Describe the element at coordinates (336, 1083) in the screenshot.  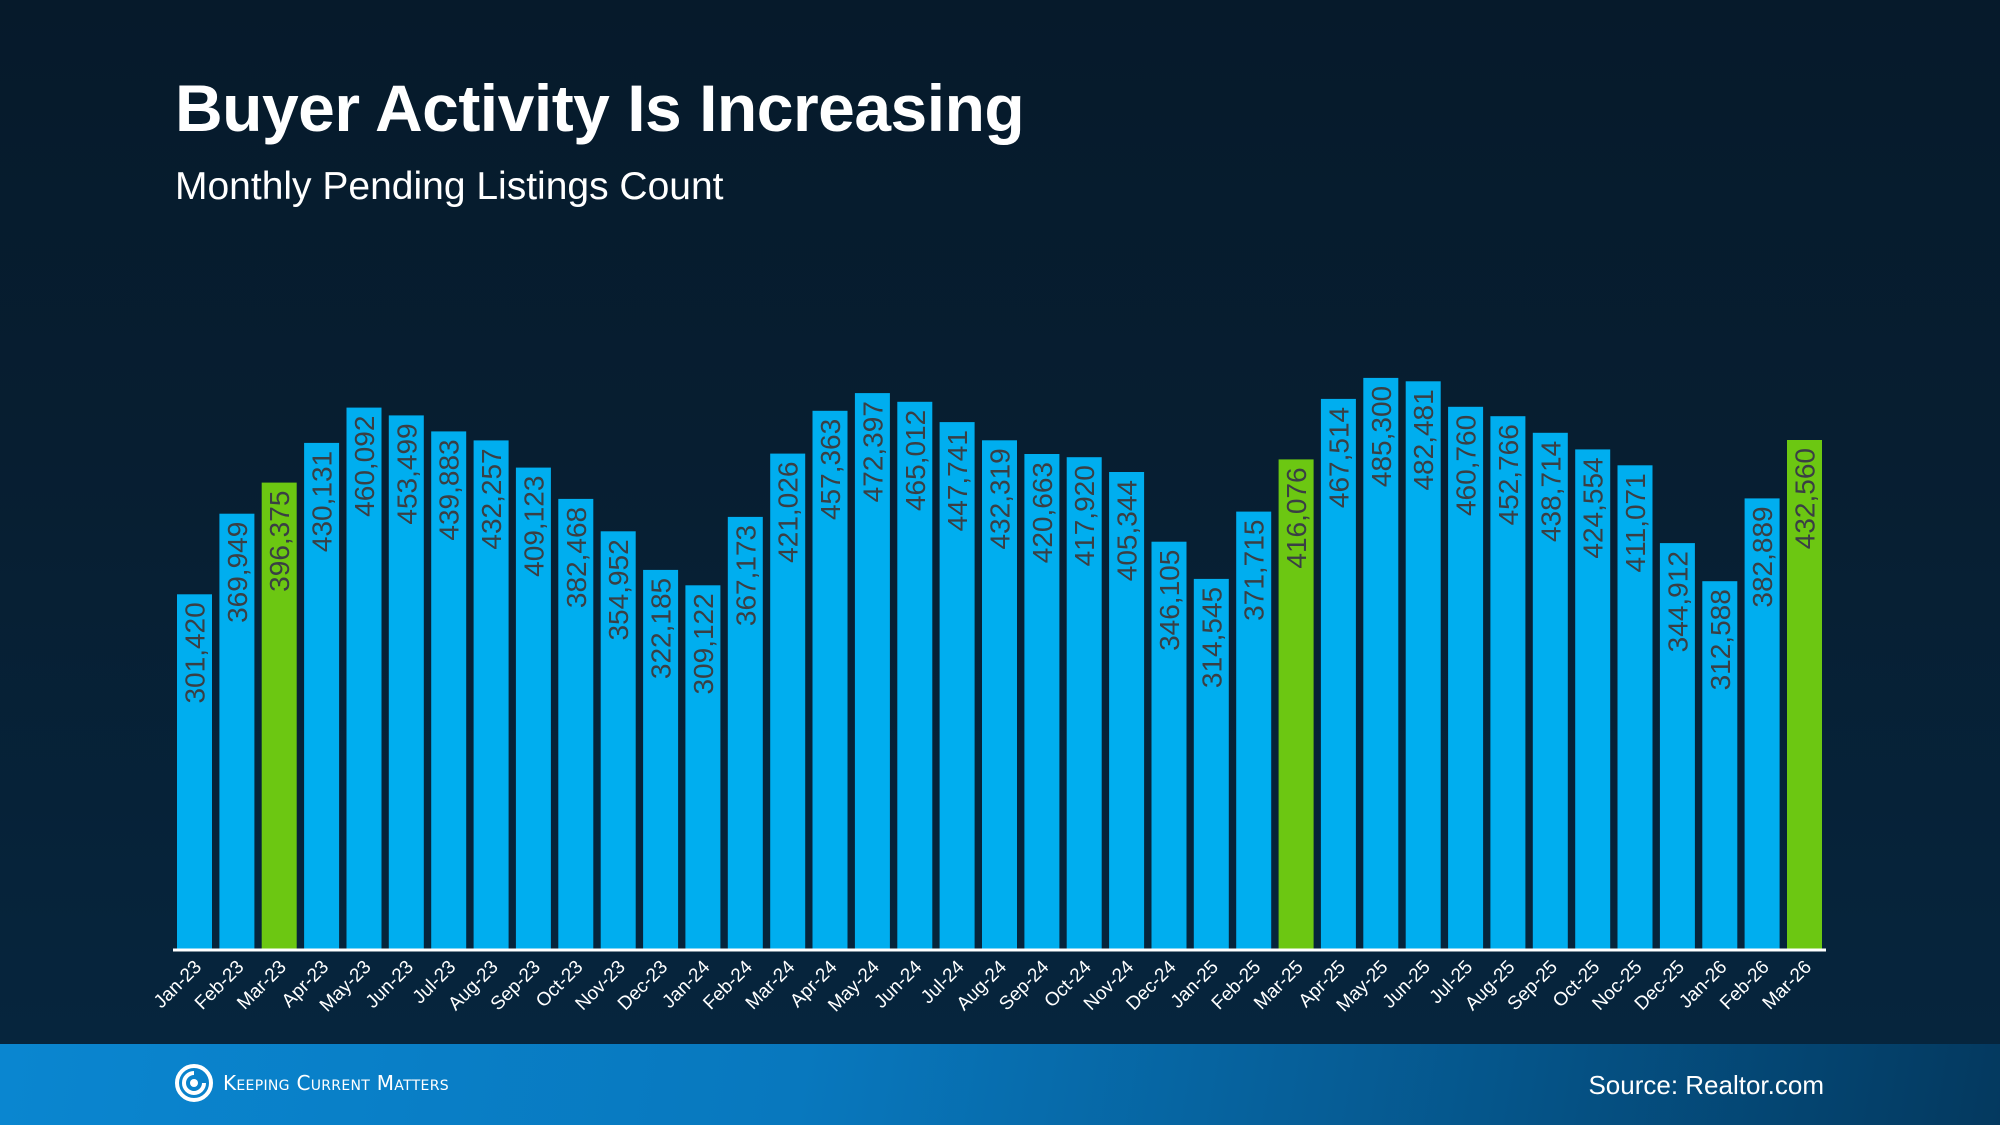
I see `brand-name: Keeping Current Matters` at that location.